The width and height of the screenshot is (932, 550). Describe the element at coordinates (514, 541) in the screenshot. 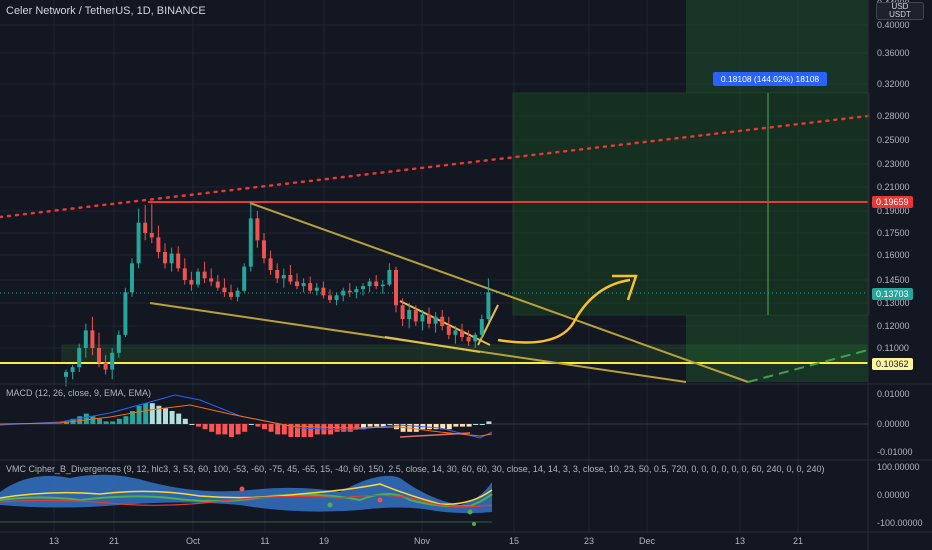

I see `time-tick-label: 15` at that location.